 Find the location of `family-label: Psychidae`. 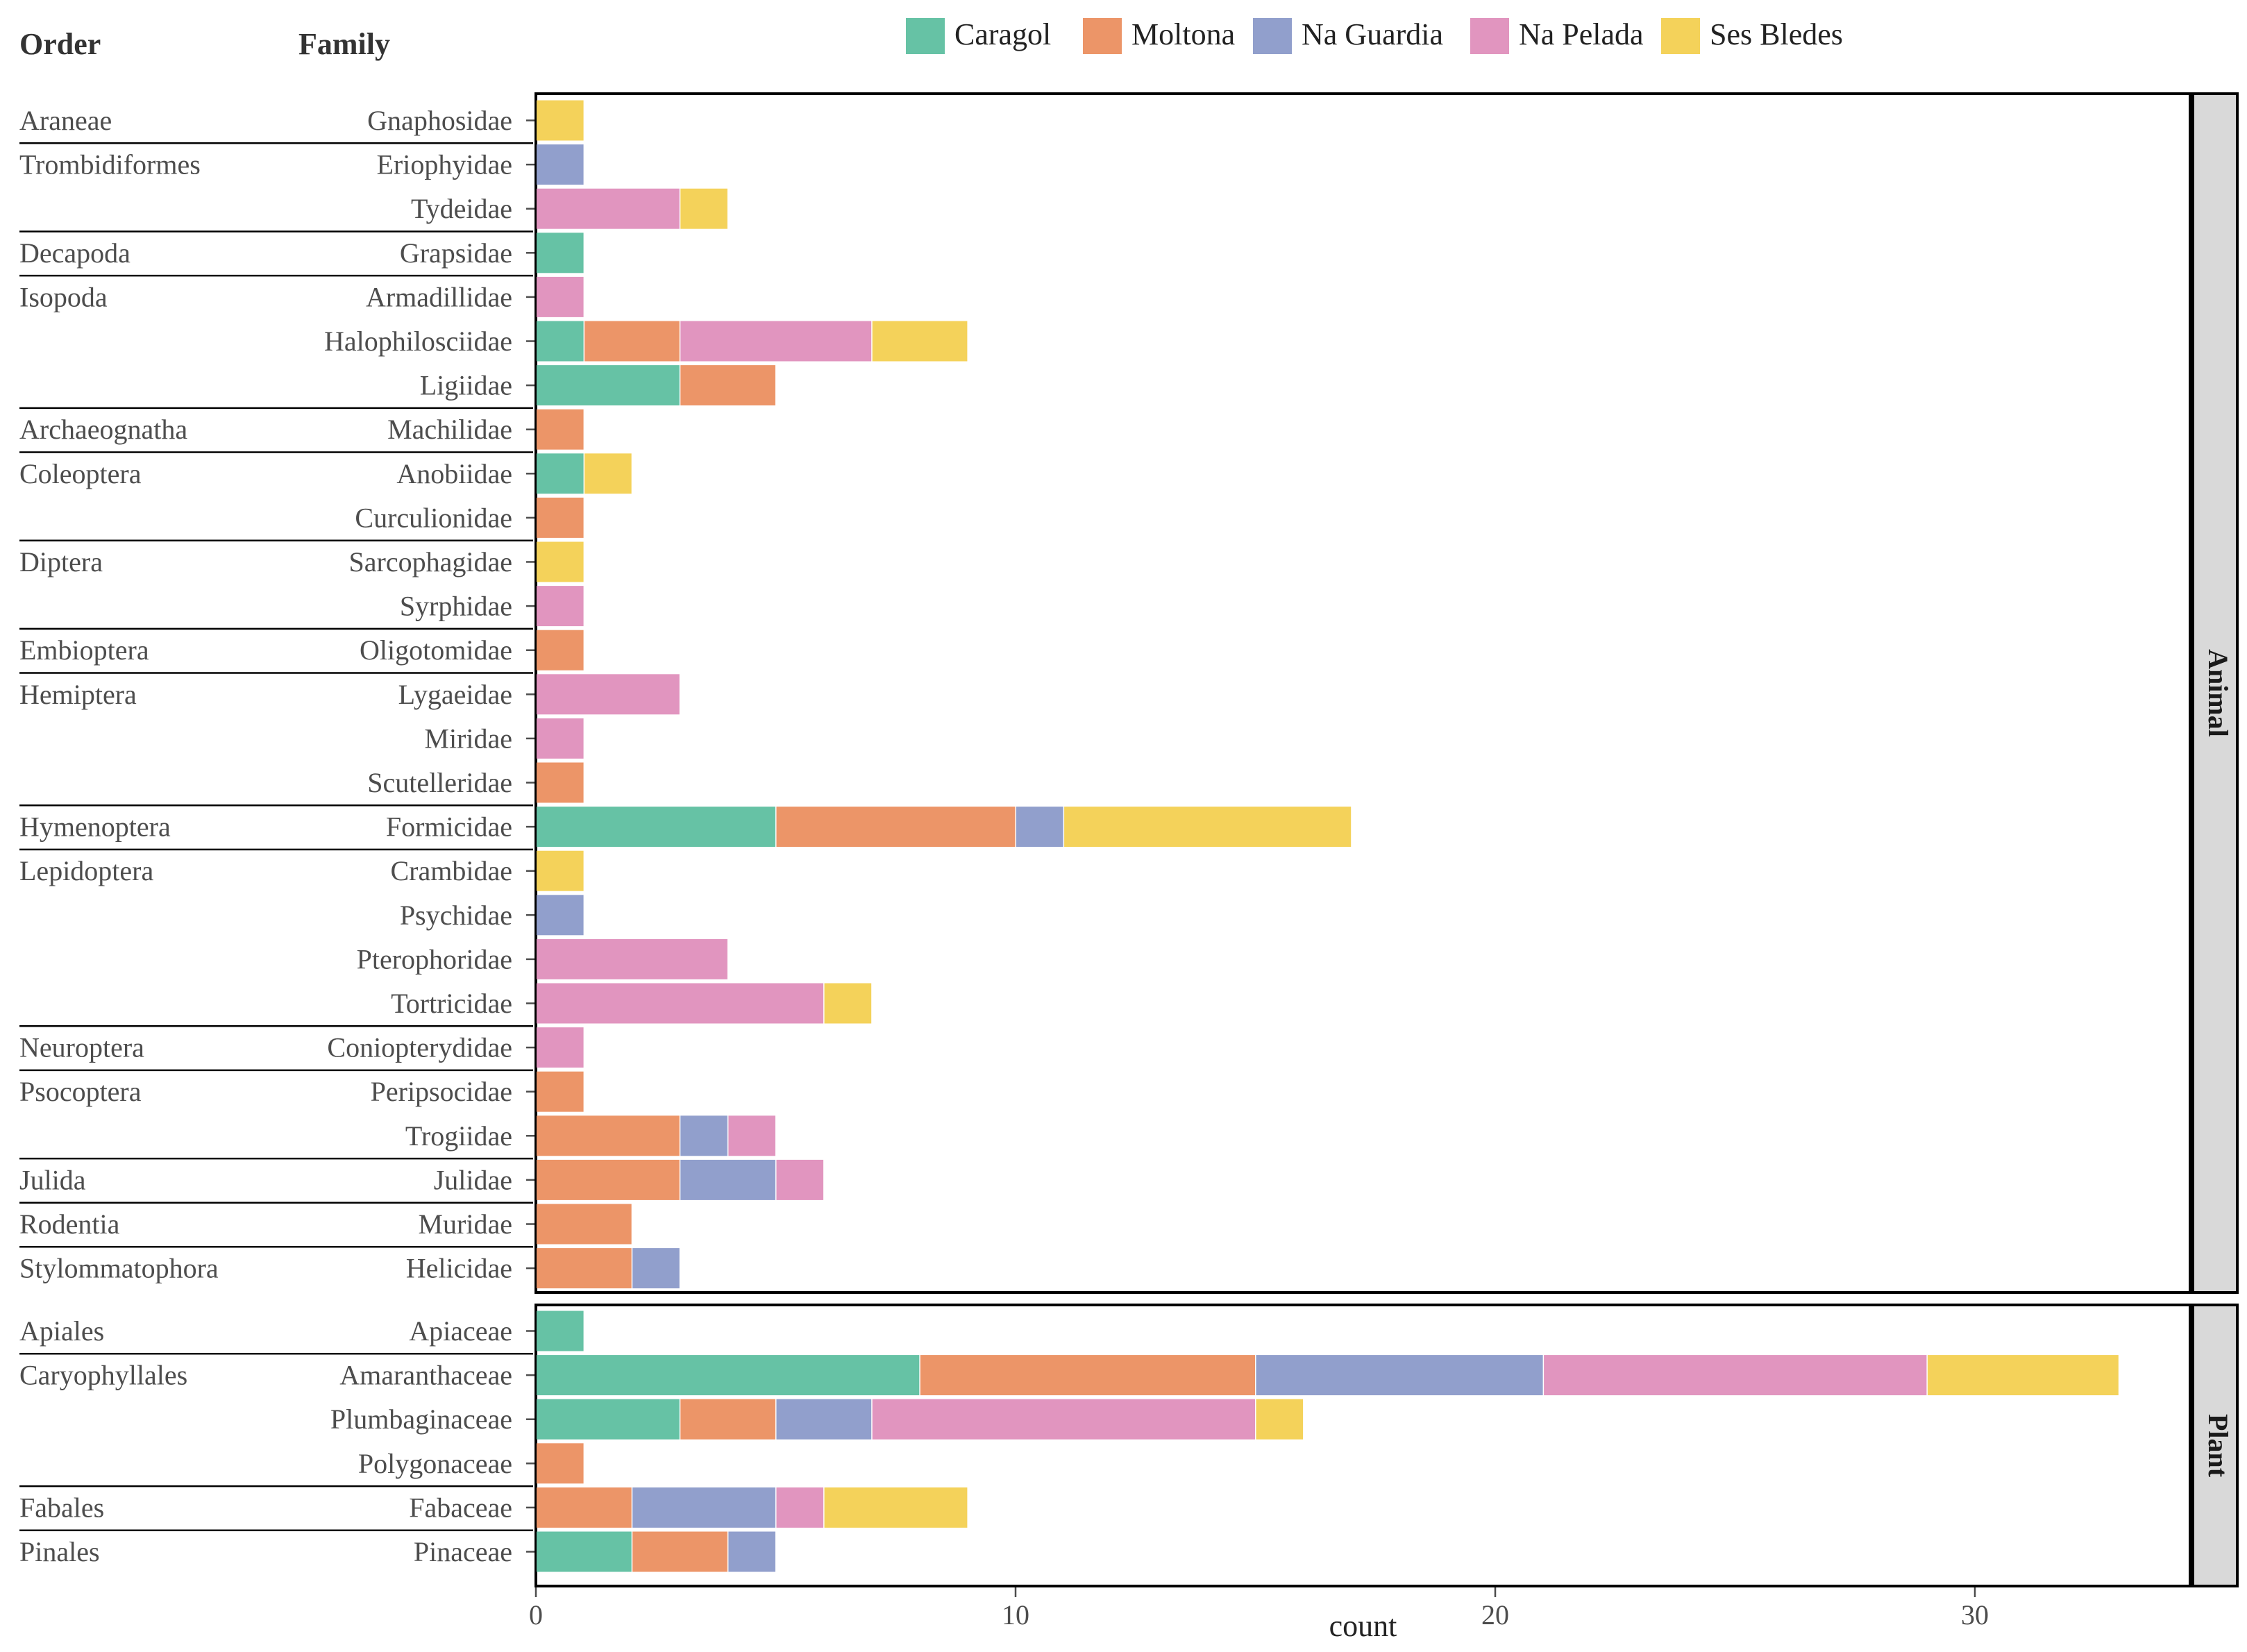

family-label: Psychidae is located at coordinates (456, 915).